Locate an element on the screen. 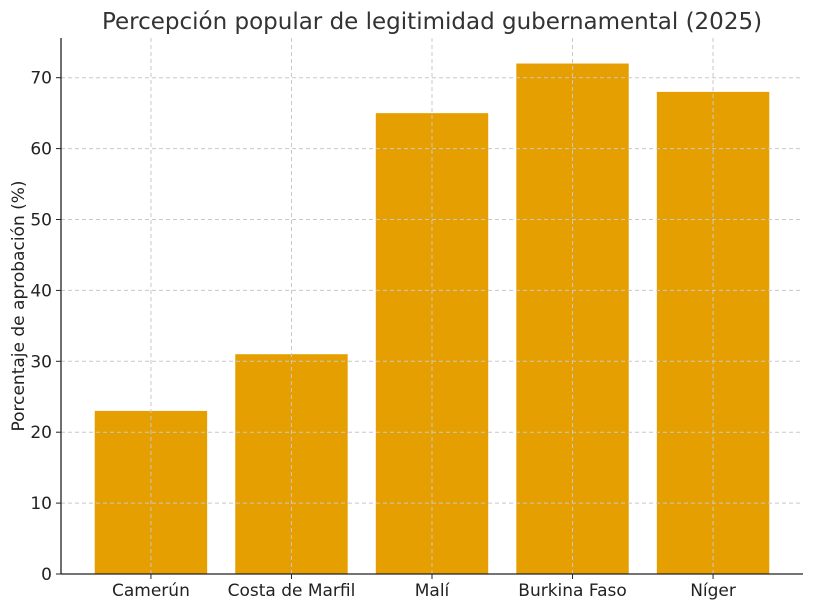 This screenshot has width=813, height=607. y-axis-label: Porcentaje de aprobación (%) is located at coordinates (19, 305).